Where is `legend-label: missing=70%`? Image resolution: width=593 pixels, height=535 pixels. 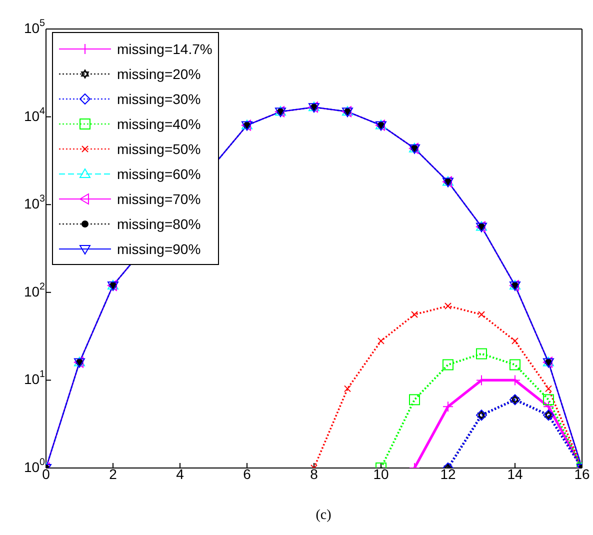
legend-label: missing=70% is located at coordinates (159, 198).